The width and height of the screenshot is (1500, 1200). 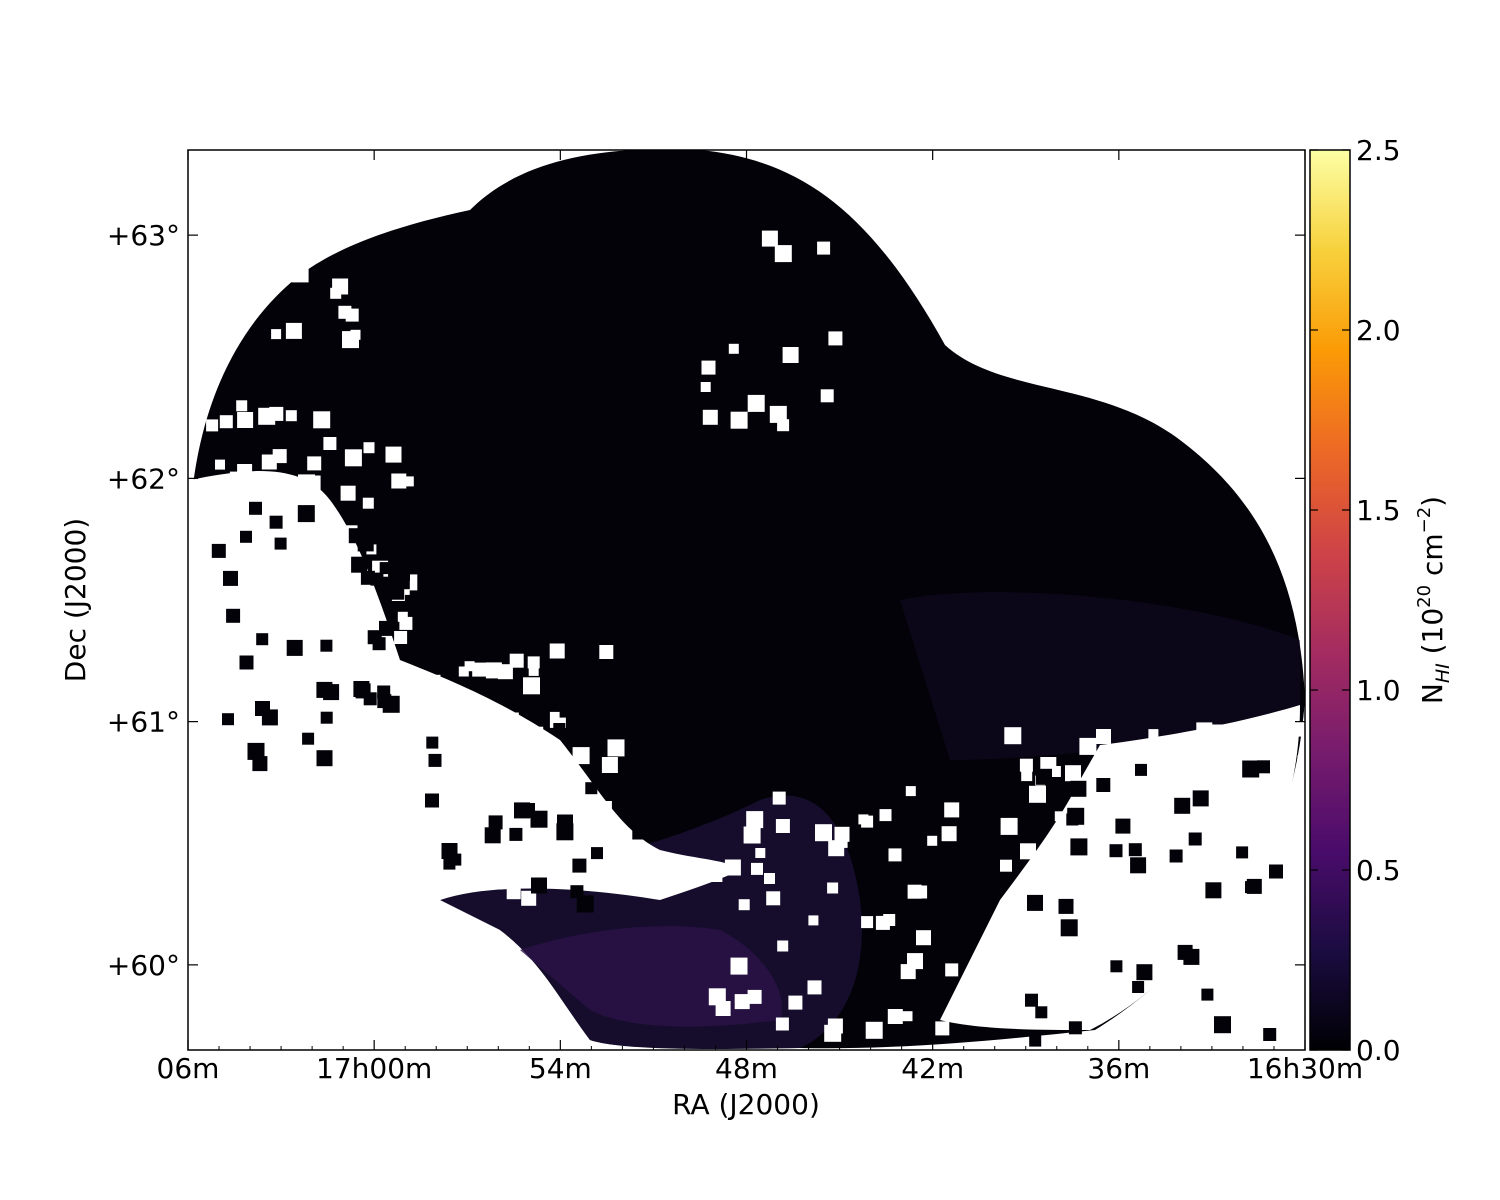 What do you see at coordinates (1378, 330) in the screenshot?
I see `colorbar-tick-label: 2.0` at bounding box center [1378, 330].